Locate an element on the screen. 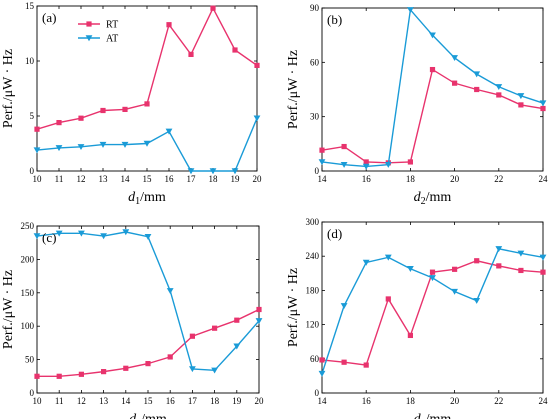 The width and height of the screenshot is (550, 419). x-axis-title: d2/mm is located at coordinates (433, 198).